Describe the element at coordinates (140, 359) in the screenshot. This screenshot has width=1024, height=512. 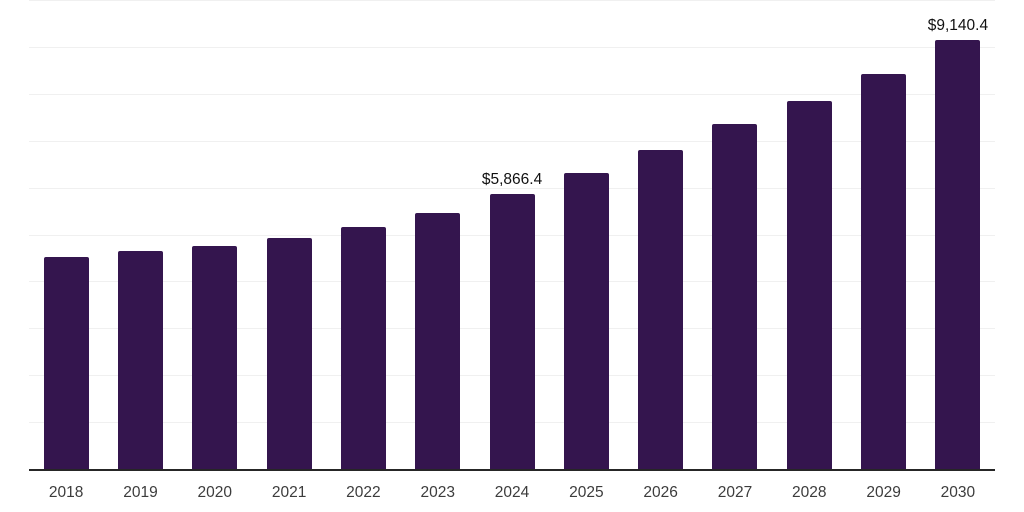
I see `bar-2019` at that location.